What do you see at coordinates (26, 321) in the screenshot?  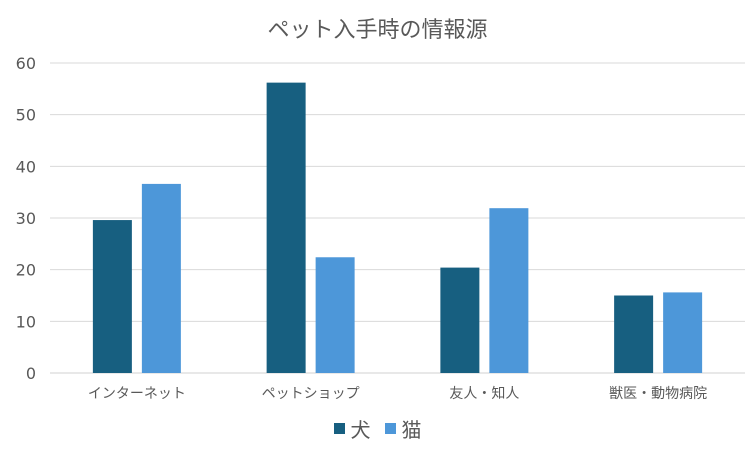 I see `y-tick-label: 10` at bounding box center [26, 321].